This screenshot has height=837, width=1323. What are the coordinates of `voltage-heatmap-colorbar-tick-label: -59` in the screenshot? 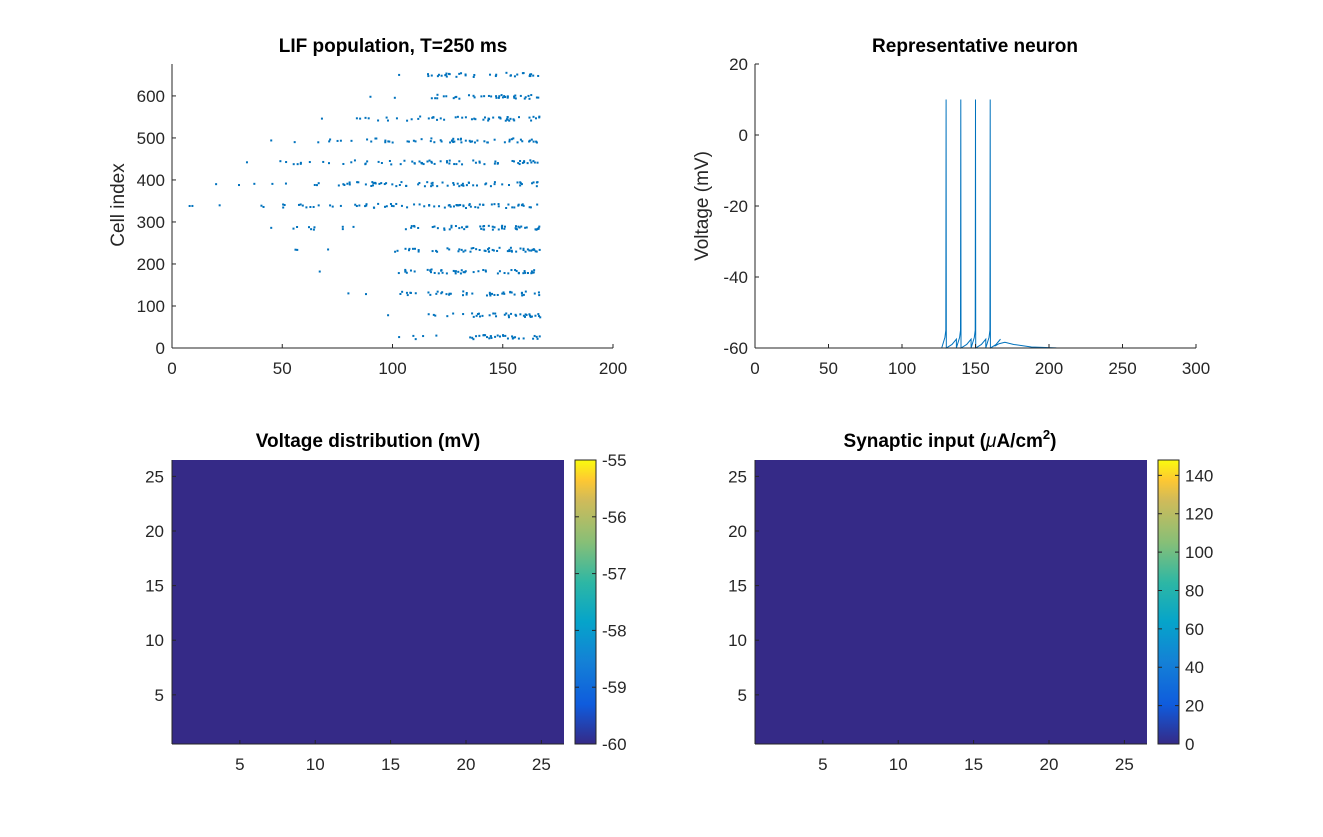 It's located at (614, 687).